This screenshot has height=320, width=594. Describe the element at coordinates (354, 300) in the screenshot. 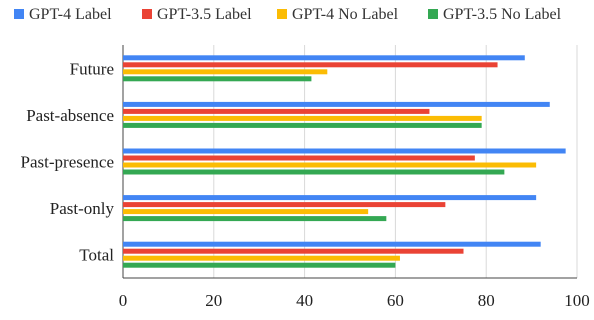

I see `x-tick-labels: 0 20 40 60 80 100` at that location.